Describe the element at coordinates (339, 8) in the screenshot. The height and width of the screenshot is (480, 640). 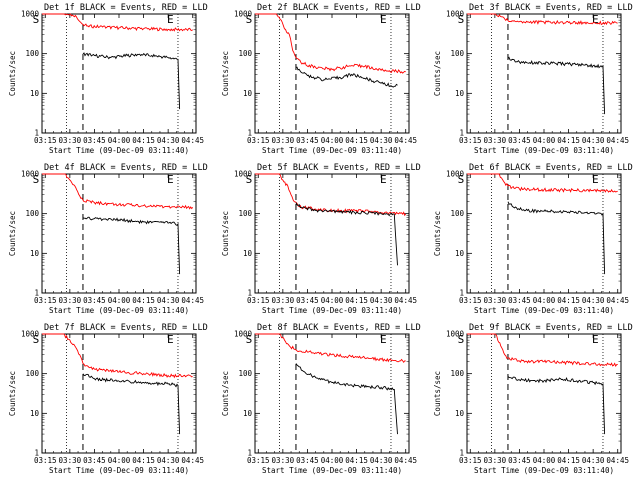
I see `chart-title: Det 2f BLACK = Events, RED = LLD` at that location.